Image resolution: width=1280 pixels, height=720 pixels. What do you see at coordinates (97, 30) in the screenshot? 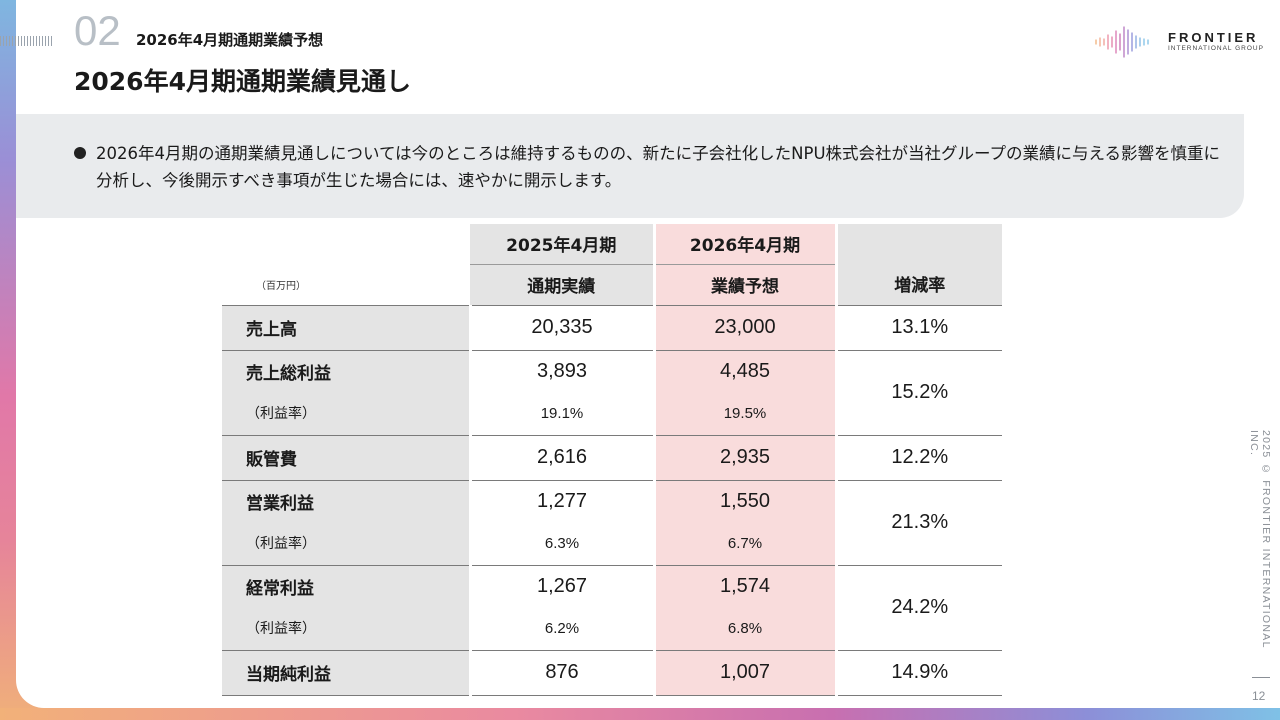
I see `section-number: 02` at bounding box center [97, 30].